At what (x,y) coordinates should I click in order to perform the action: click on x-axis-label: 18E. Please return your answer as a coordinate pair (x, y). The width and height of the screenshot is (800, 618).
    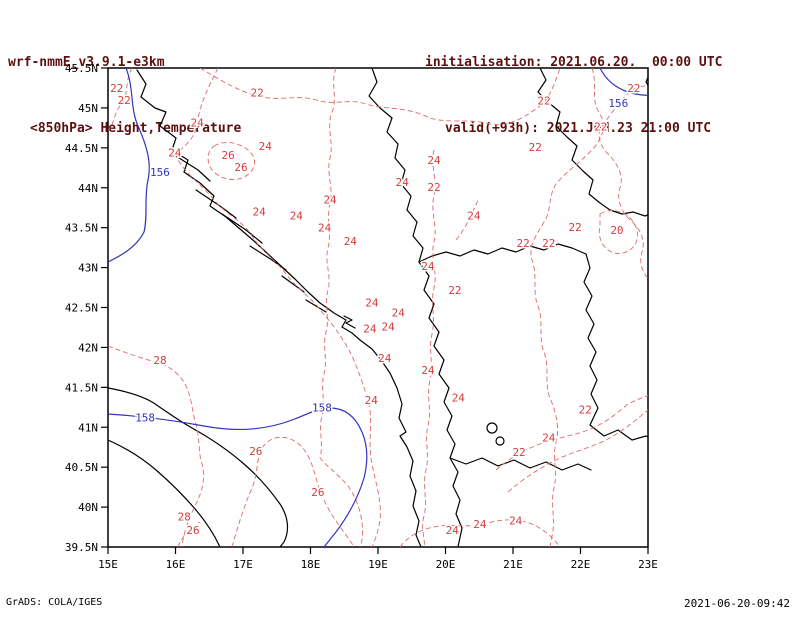
    Looking at the image, I should click on (311, 564).